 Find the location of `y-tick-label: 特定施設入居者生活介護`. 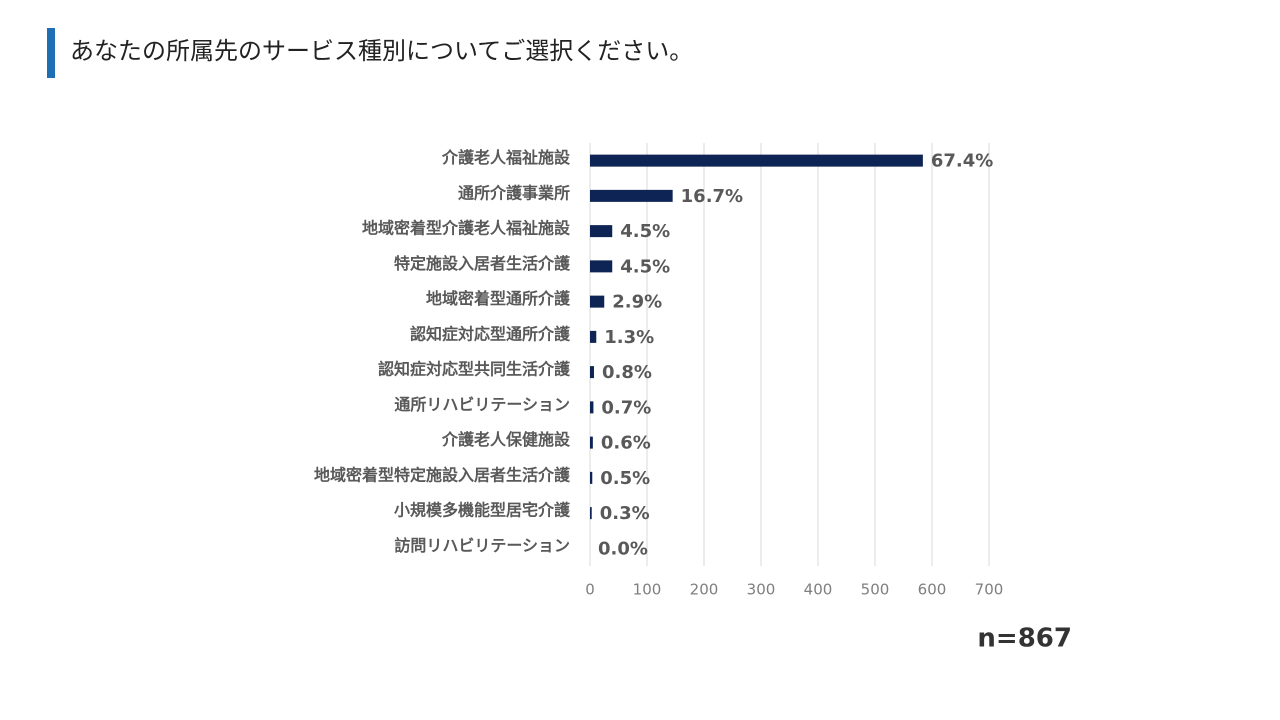

y-tick-label: 特定施設入居者生活介護 is located at coordinates (482, 263).